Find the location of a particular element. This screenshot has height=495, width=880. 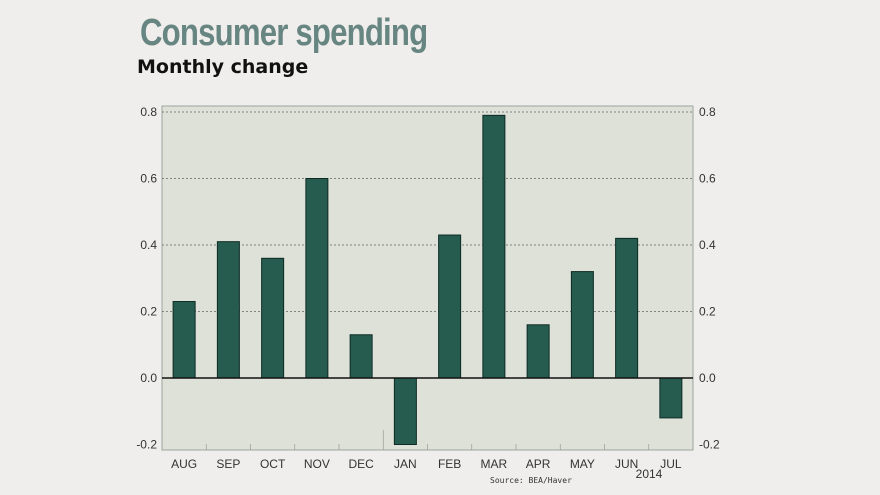

source-note: Source: BEA/Haver is located at coordinates (531, 480).